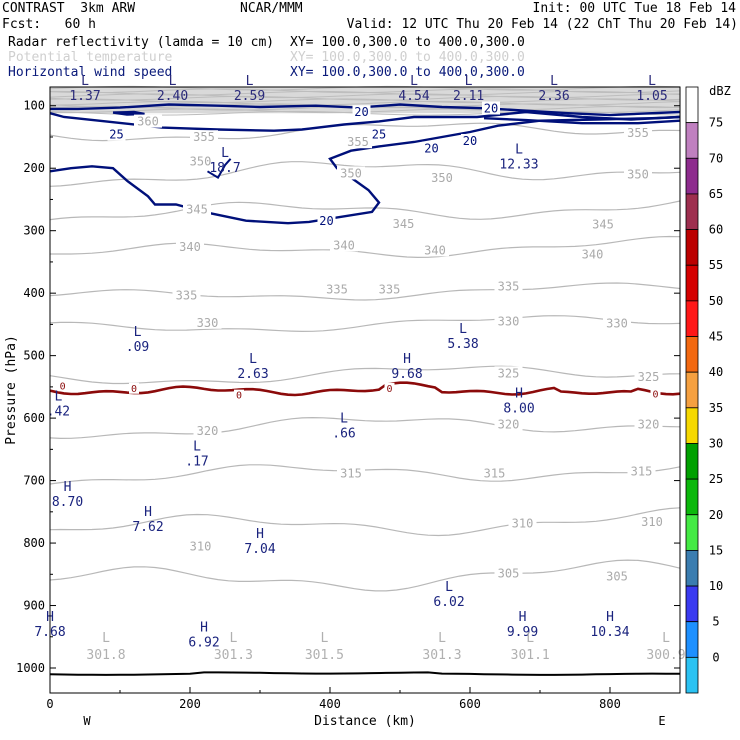  Describe the element at coordinates (84, 96) in the screenshot. I see `extremum-value: 1.37` at that location.